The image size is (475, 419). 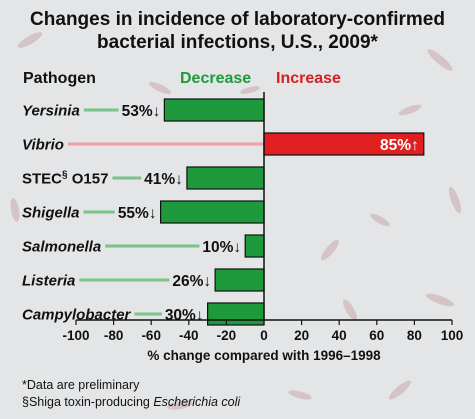 What do you see at coordinates (308, 78) in the screenshot?
I see `increase-header: Increase` at bounding box center [308, 78].